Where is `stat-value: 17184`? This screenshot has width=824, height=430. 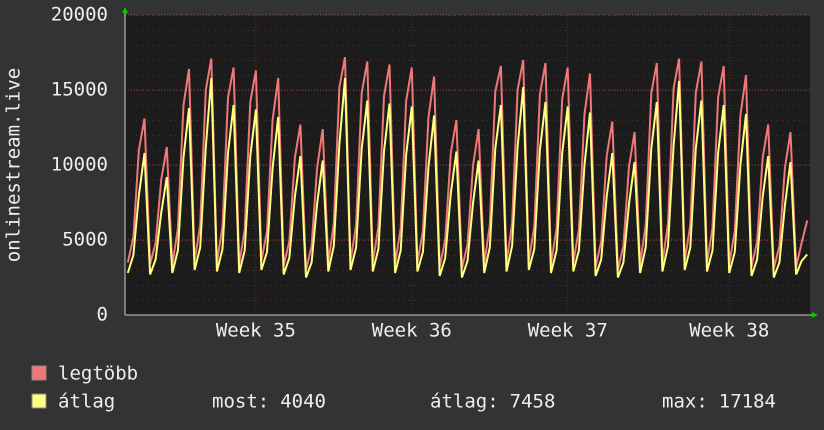
stat-value: 17184 is located at coordinates (747, 402).